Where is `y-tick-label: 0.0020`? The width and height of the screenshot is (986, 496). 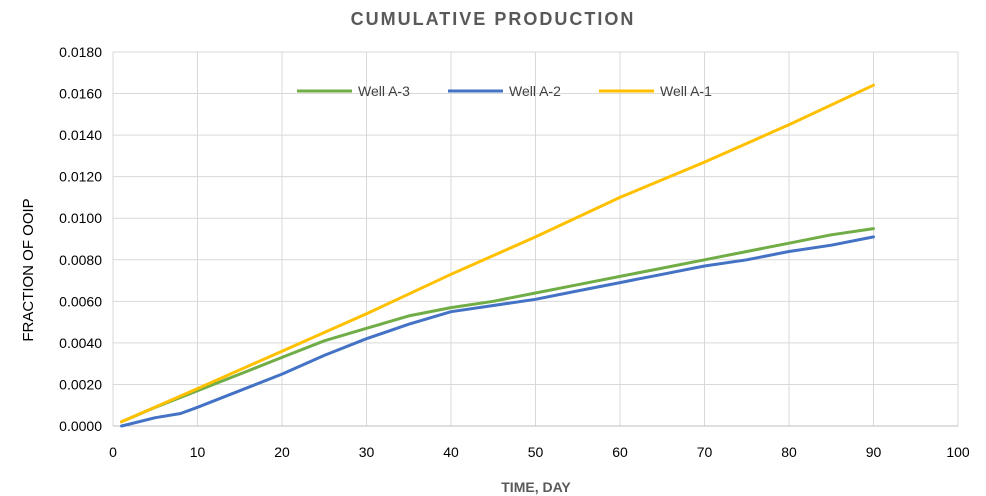
y-tick-label: 0.0020 is located at coordinates (80, 384).